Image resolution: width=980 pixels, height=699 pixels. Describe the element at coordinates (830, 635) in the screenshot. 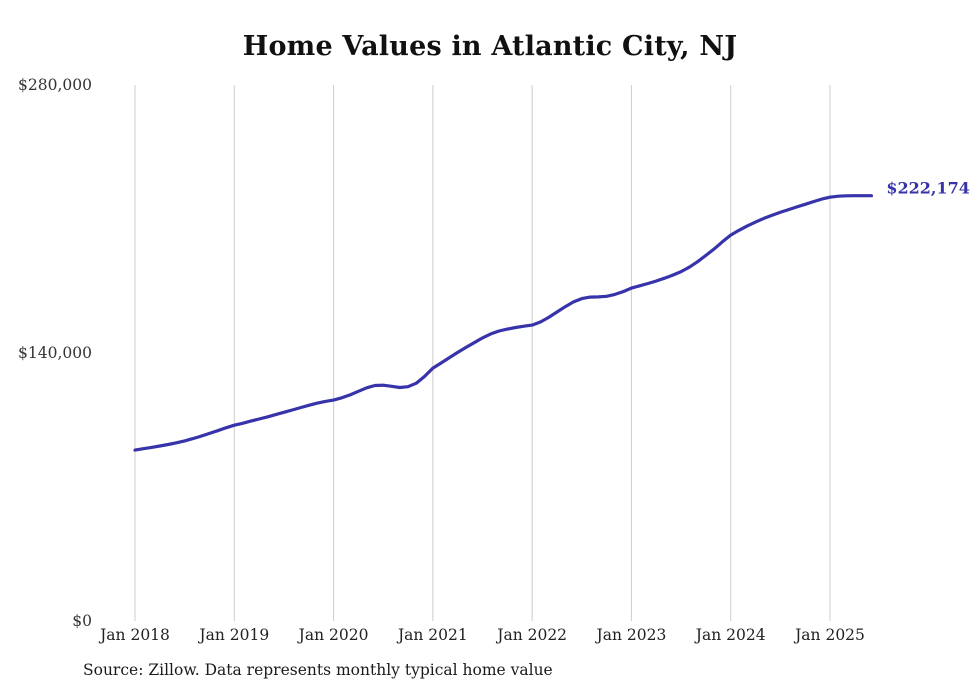

I see `x-tick-label: Jan 2025` at that location.